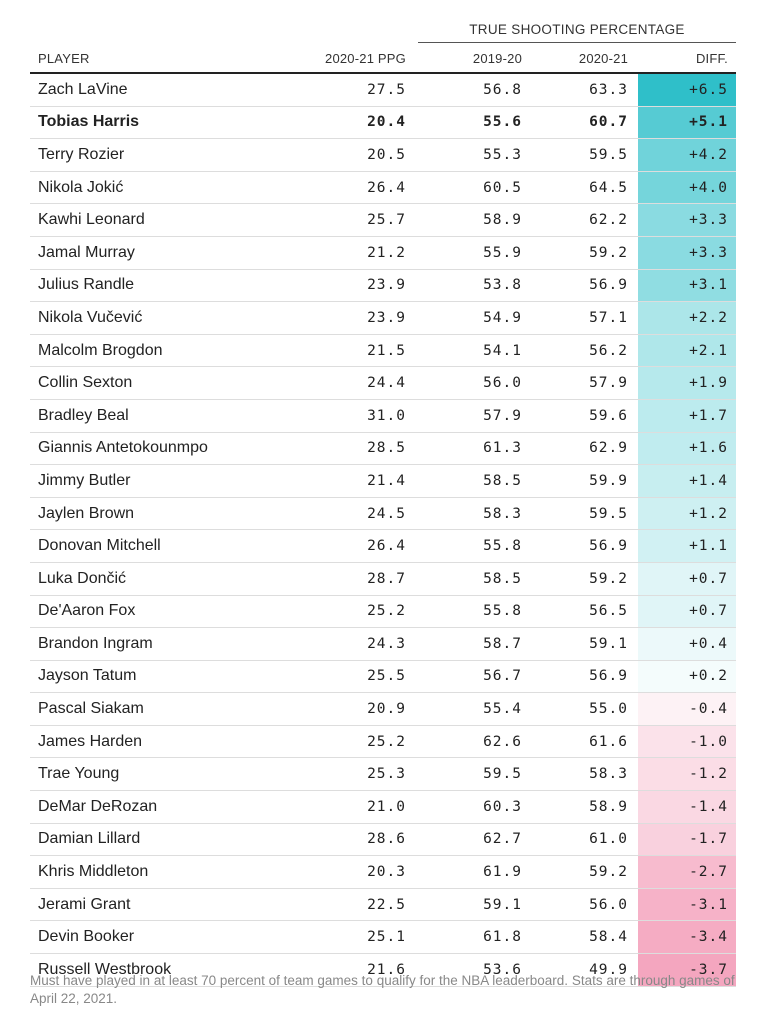  I want to click on ppg-value: 24.3, so click(335, 644).